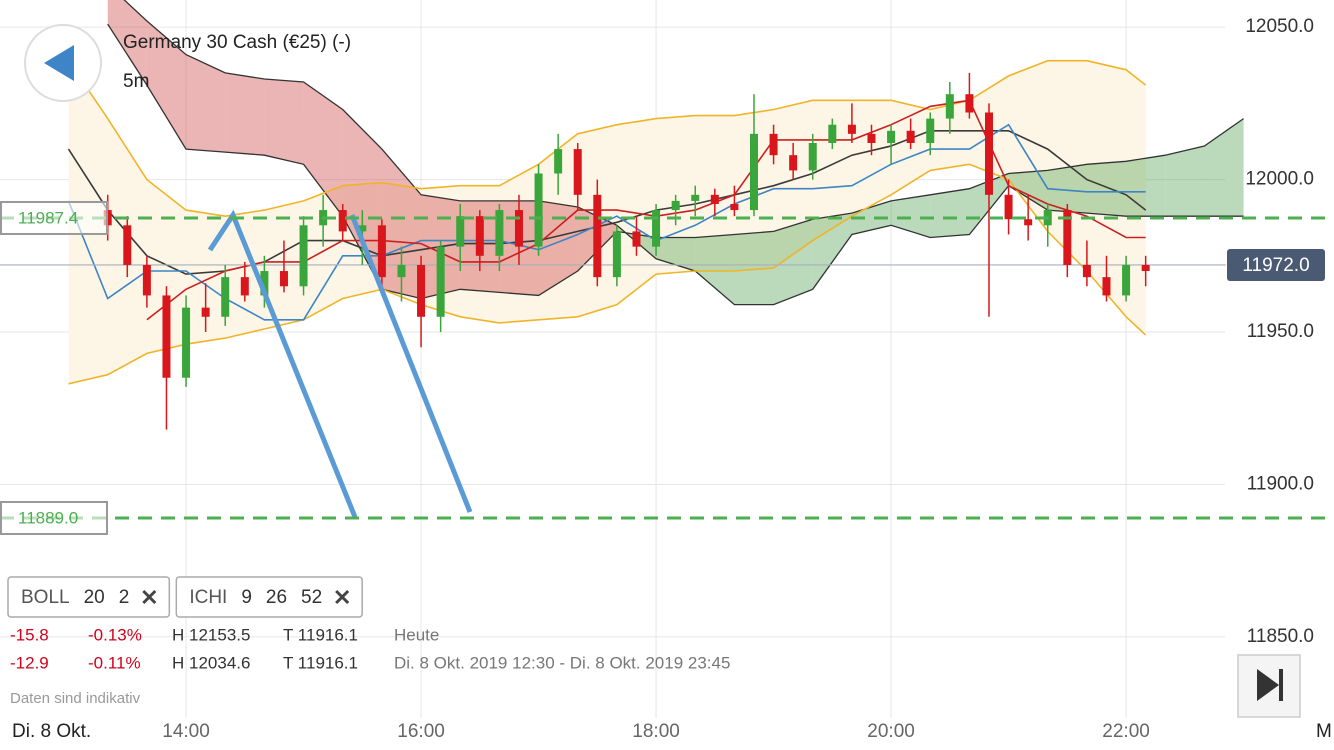 The width and height of the screenshot is (1334, 750). Describe the element at coordinates (124, 597) in the screenshot. I see `indicator-param: 2` at that location.